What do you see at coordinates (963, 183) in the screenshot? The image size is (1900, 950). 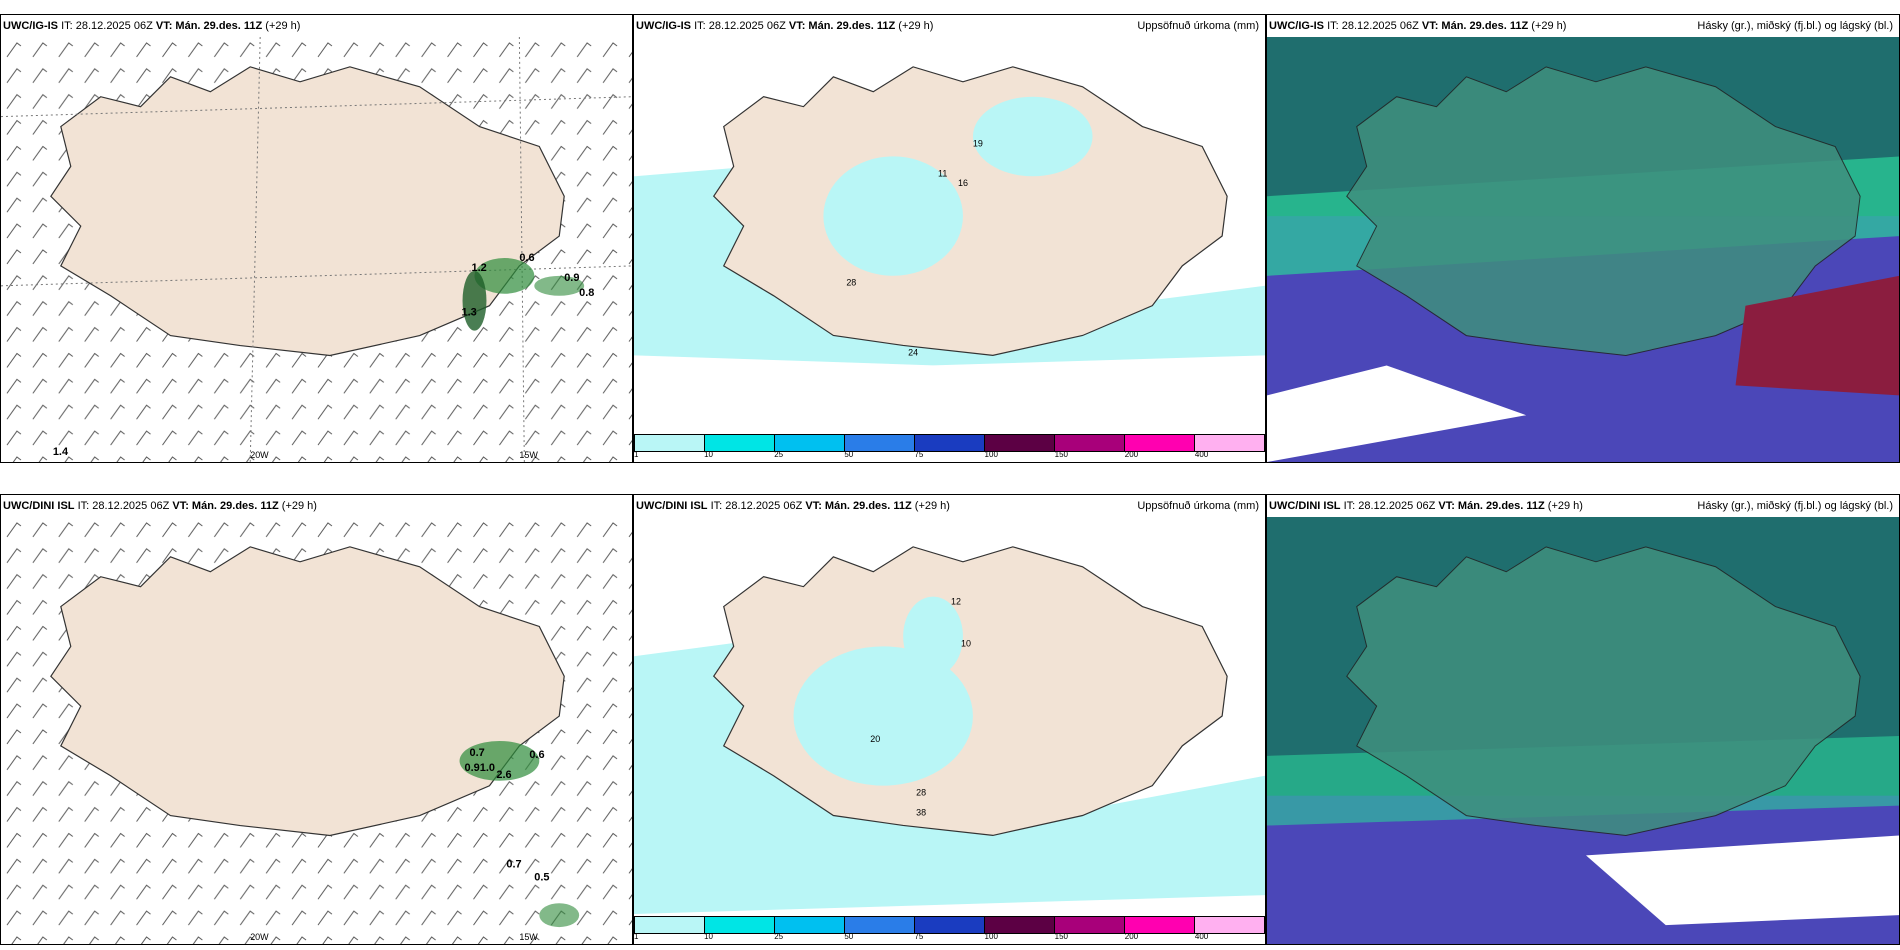 I see `precip-number: 16` at bounding box center [963, 183].